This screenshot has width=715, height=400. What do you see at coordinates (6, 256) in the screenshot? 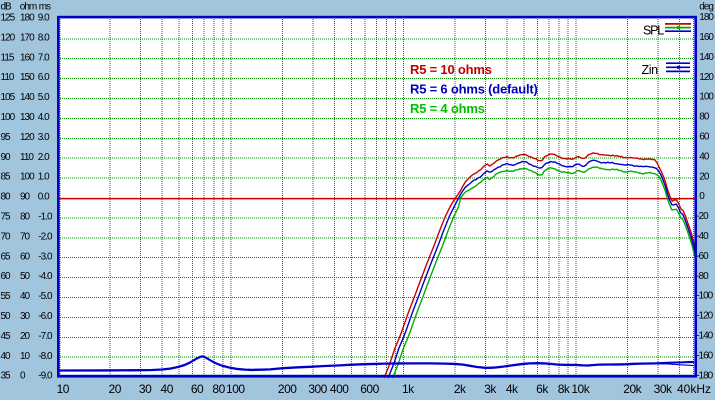
I see `svg-text: 65` at bounding box center [6, 256].